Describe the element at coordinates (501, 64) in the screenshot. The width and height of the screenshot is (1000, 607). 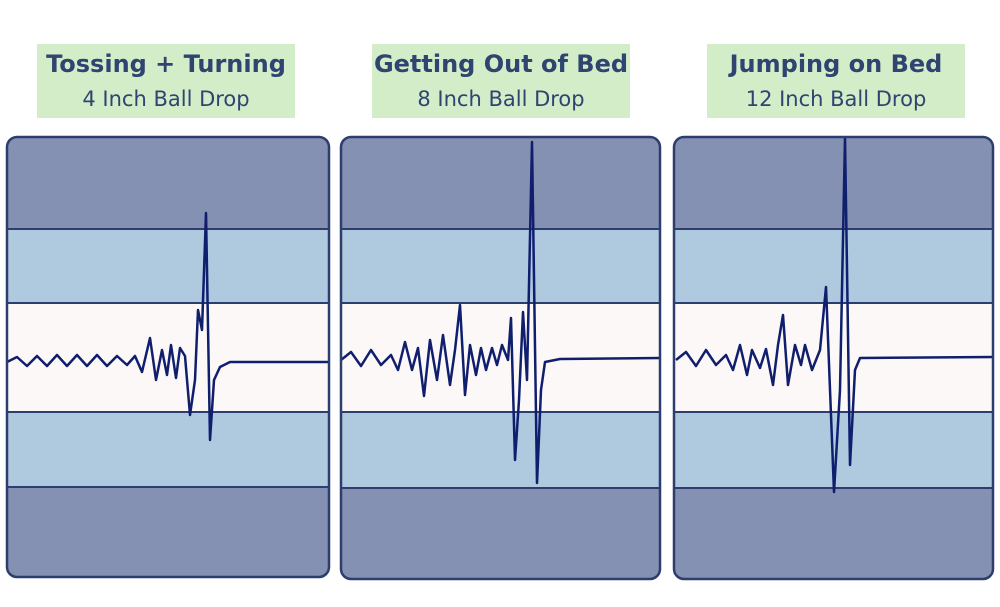
I see `panel-title: Getting Out of Bed` at that location.